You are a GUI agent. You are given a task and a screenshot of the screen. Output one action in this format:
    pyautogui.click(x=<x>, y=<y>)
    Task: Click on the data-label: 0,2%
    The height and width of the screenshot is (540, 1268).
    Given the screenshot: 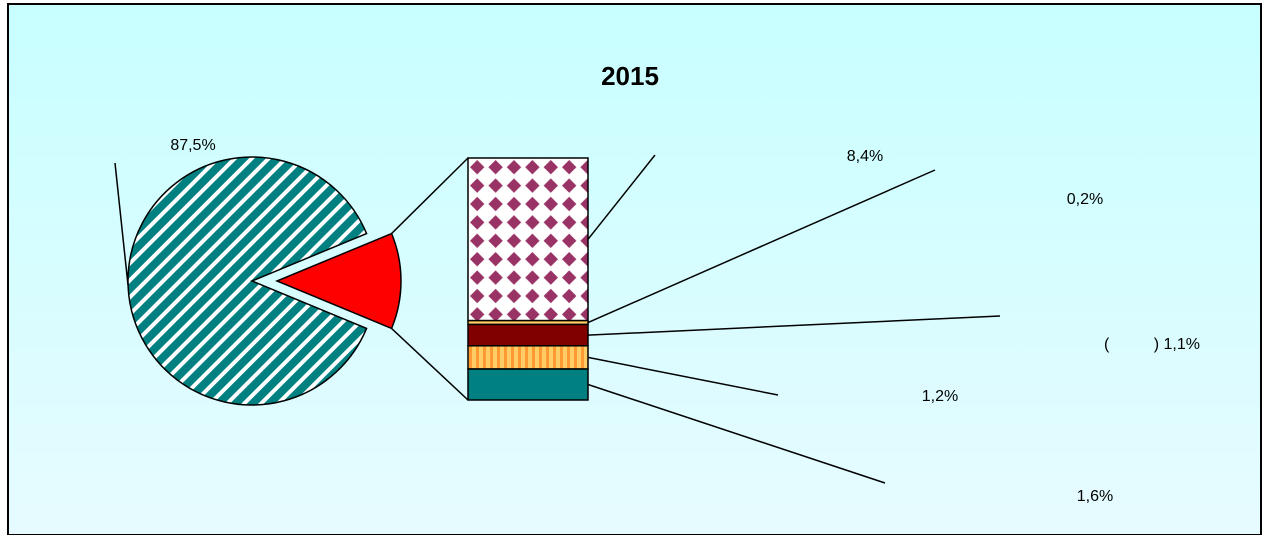 What is the action you would take?
    pyautogui.click(x=1085, y=199)
    